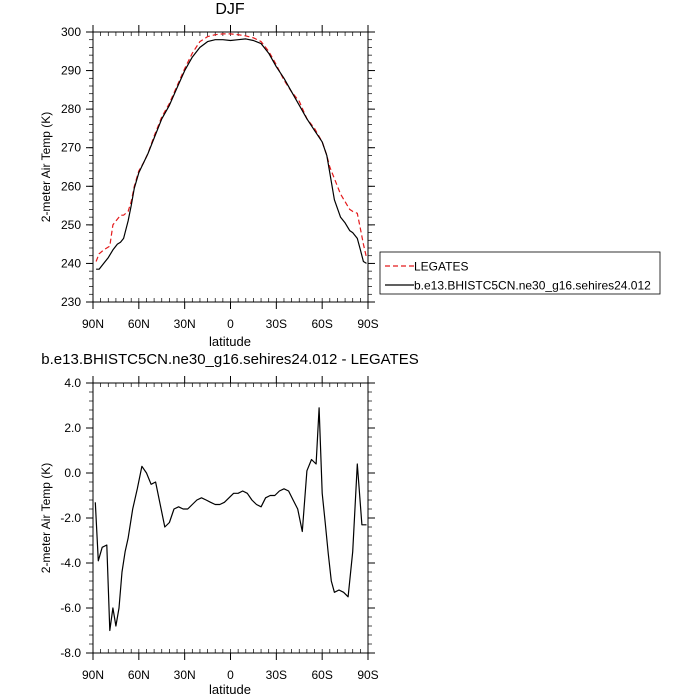  Describe the element at coordinates (321, 324) in the screenshot. I see `top-x-tick-label: 60S` at that location.